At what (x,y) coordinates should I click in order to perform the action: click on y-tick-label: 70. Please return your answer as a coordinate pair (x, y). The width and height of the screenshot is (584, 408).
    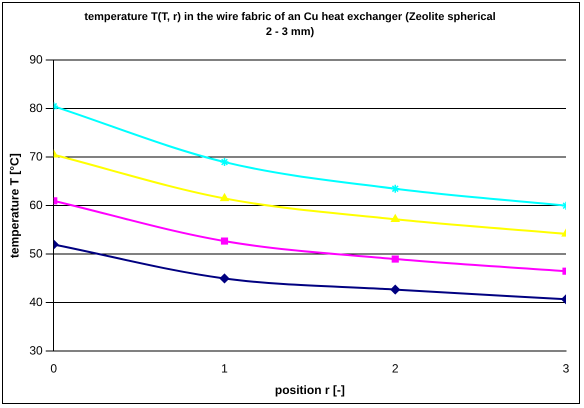
    Looking at the image, I should click on (36, 157).